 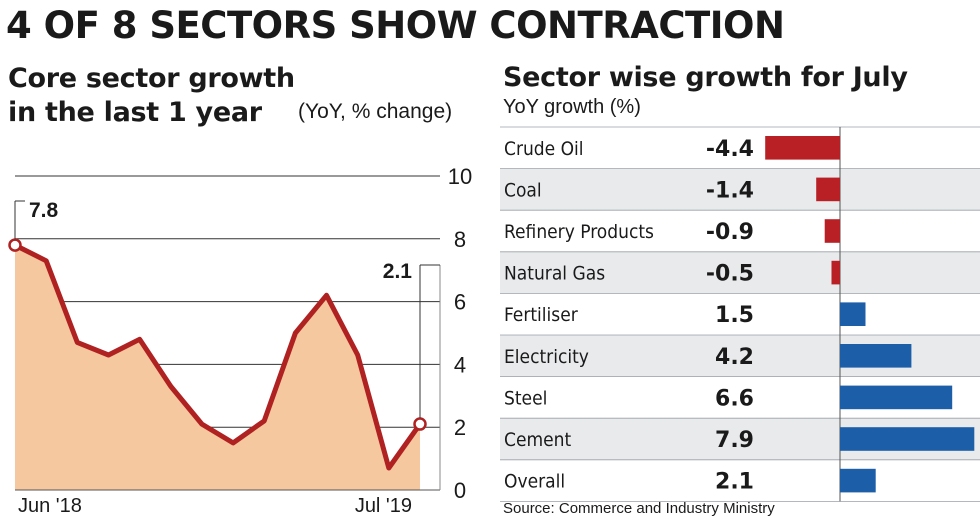 I want to click on value-label: -4.4, so click(x=730, y=149).